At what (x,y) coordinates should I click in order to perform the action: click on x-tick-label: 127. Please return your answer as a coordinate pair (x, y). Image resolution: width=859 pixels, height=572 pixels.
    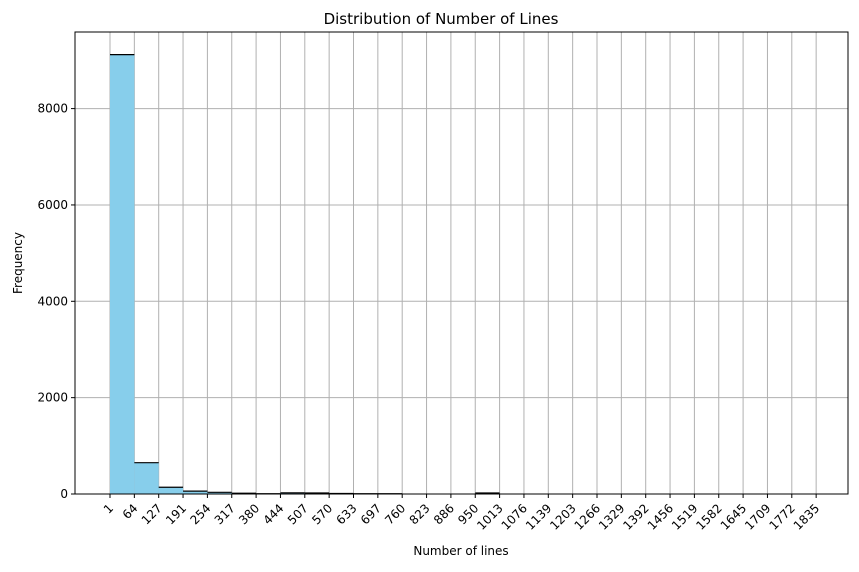
    Looking at the image, I should click on (152, 514).